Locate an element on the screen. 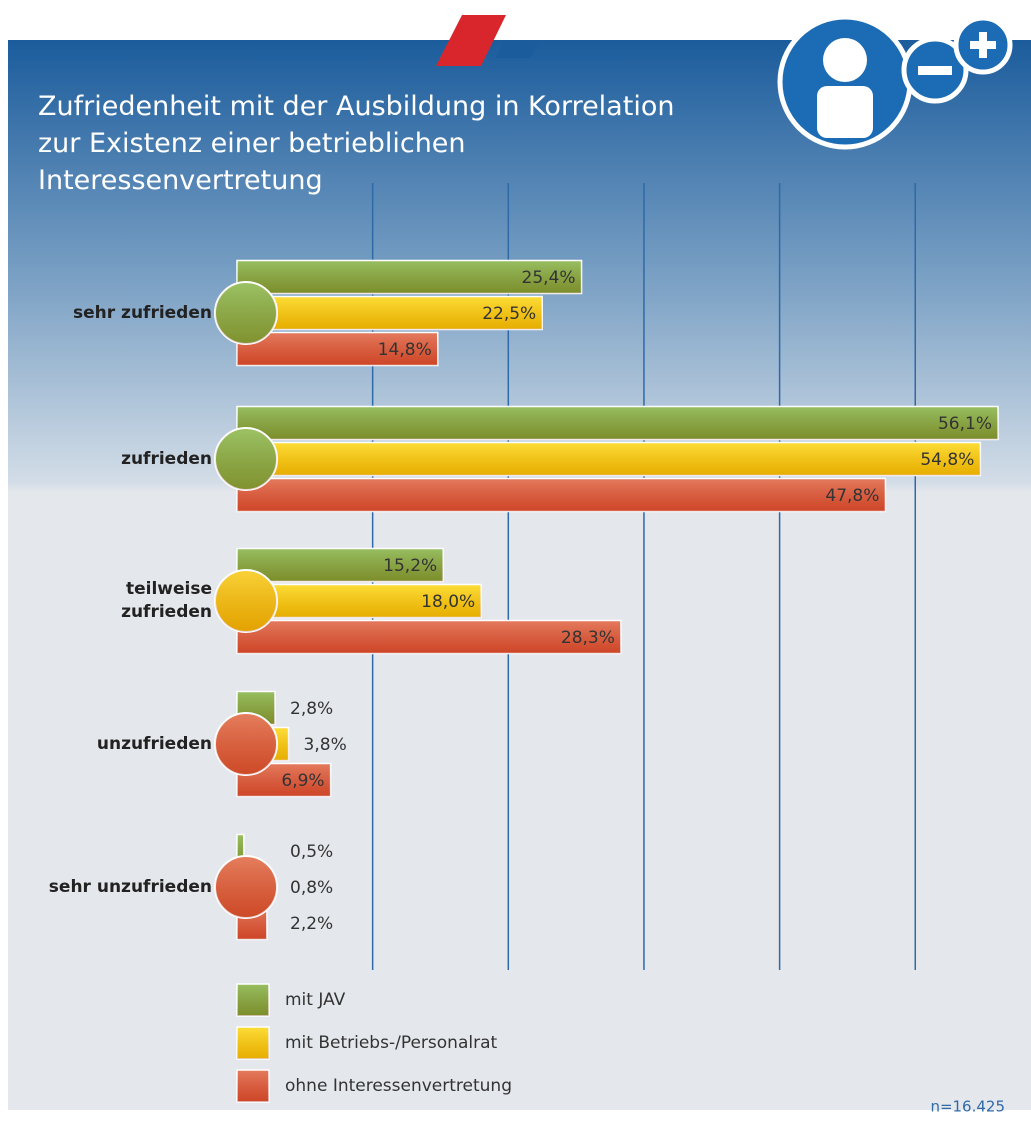 This screenshot has width=1031, height=1128. value-label: 0,5% is located at coordinates (311, 852).